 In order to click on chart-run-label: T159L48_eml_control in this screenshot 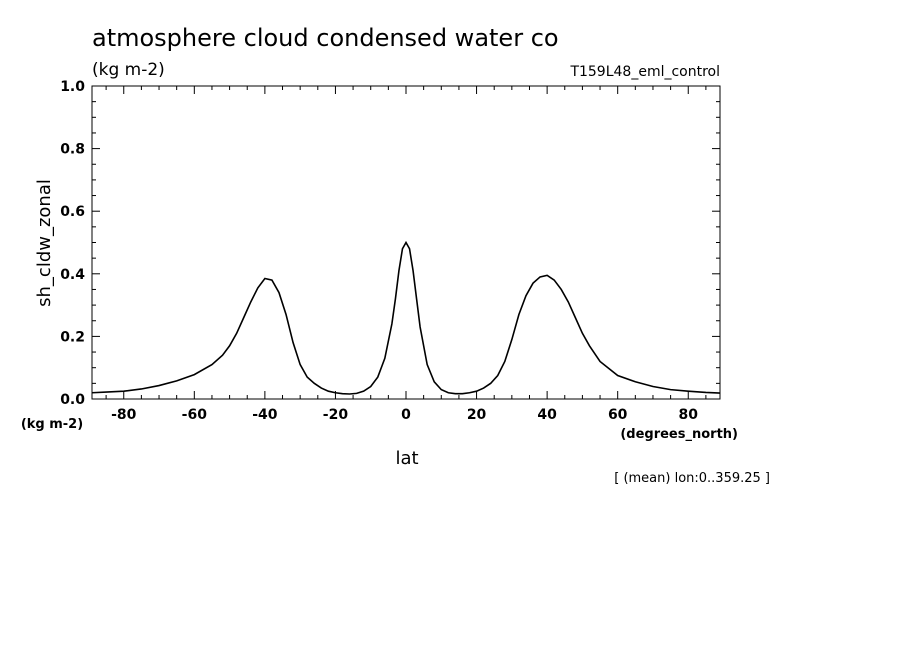, I will do `click(644, 72)`.